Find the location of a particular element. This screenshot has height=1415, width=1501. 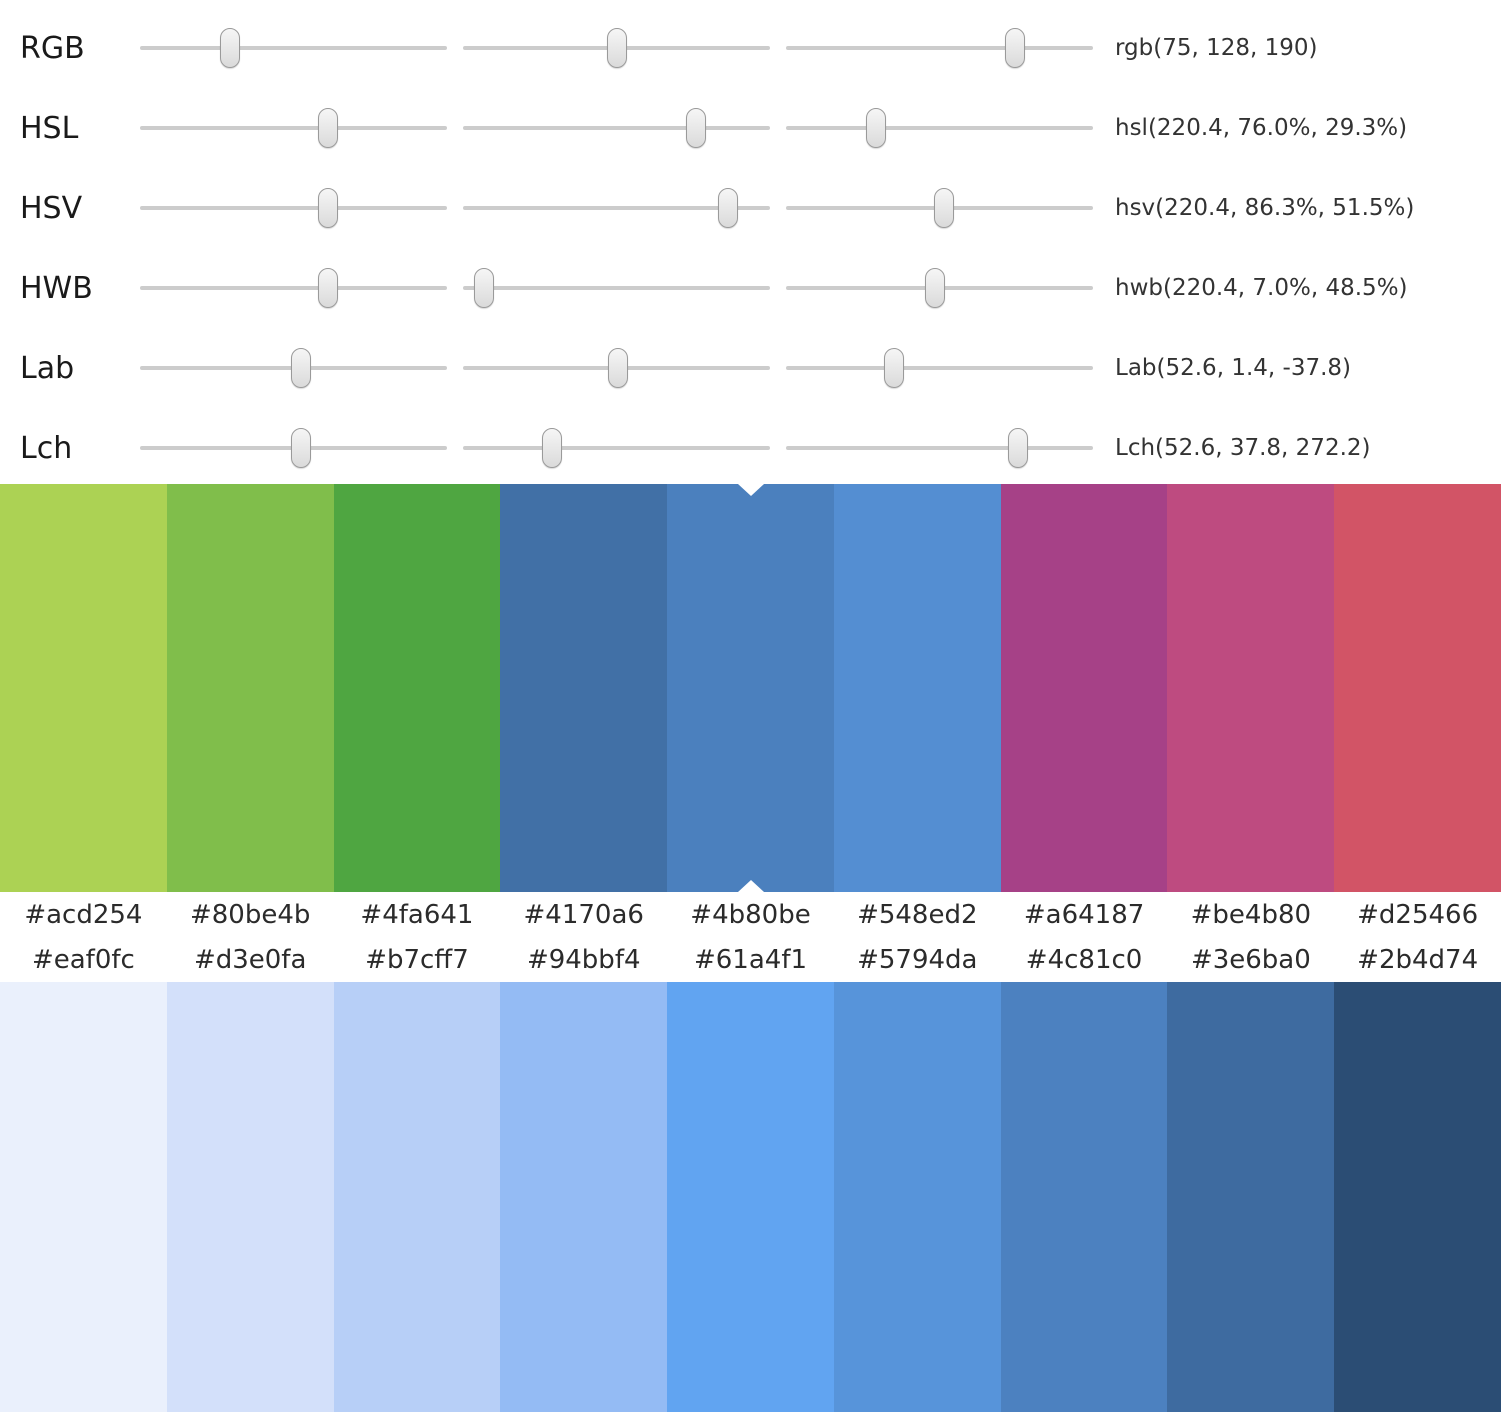

slider-row: HWB hwb(220.4, 7.0%, 48.5%) is located at coordinates (750, 288).